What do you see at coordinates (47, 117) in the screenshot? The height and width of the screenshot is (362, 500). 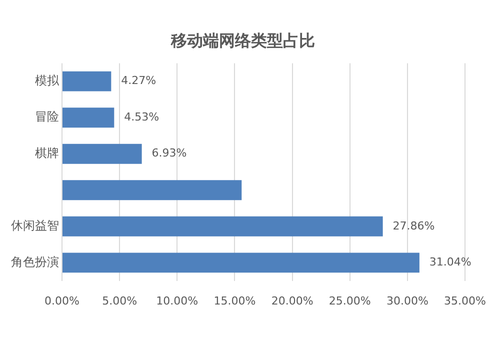 I see `y-tick-label: 冒险` at bounding box center [47, 117].